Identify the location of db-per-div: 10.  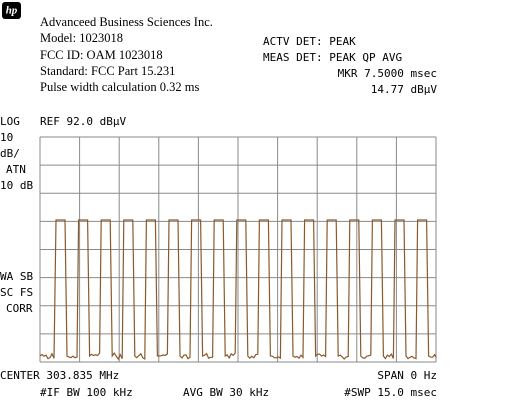
(6, 137).